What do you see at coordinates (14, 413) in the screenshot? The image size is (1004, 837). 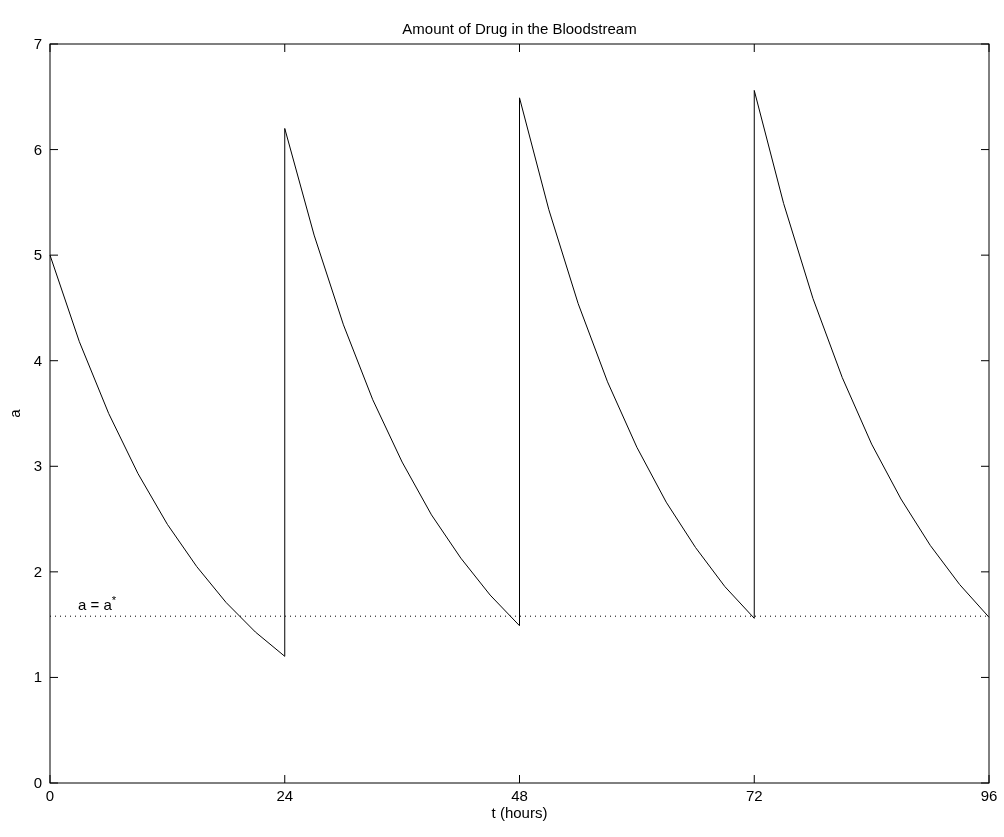 I see `y-axis-title: a` at bounding box center [14, 413].